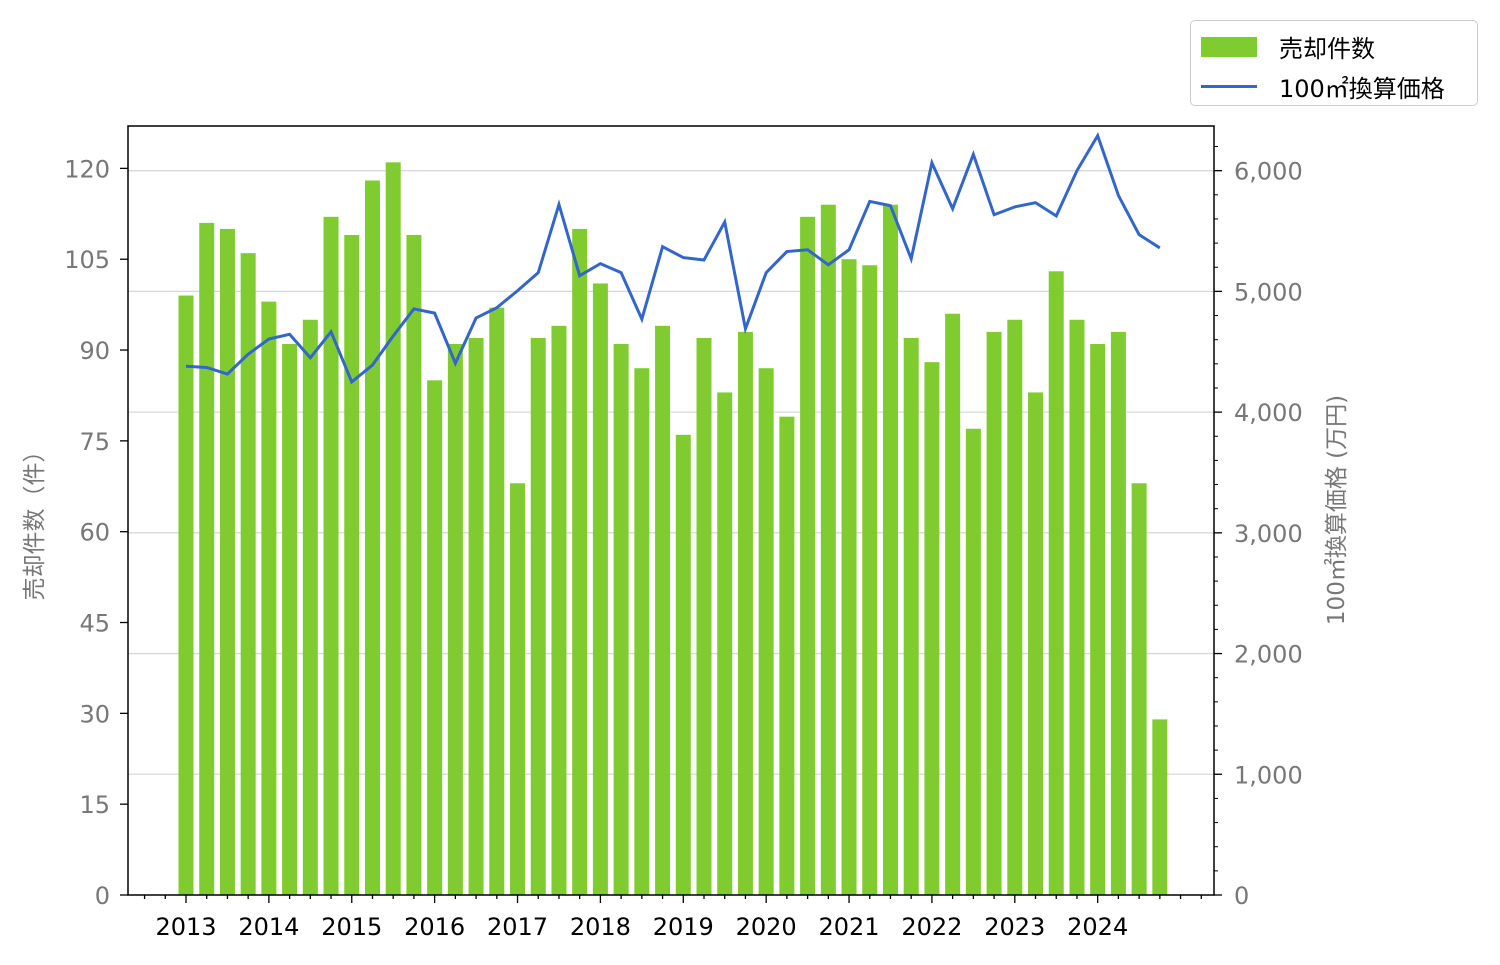 Image resolution: width=1500 pixels, height=965 pixels. Describe the element at coordinates (185, 927) in the screenshot. I see `x-tick-label: 2013` at that location.